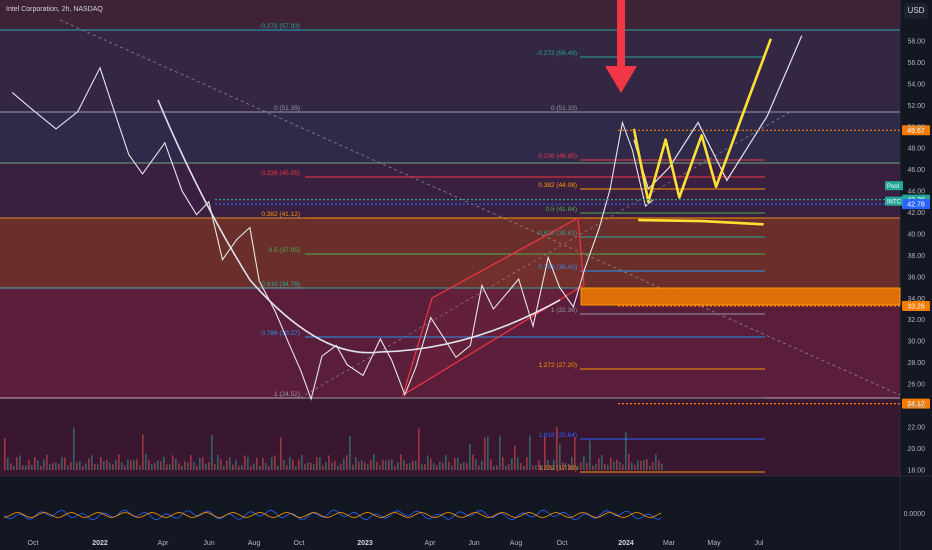 This screenshot has height=550, width=932. I want to click on current-tag-label-0: Pool, so click(893, 187).